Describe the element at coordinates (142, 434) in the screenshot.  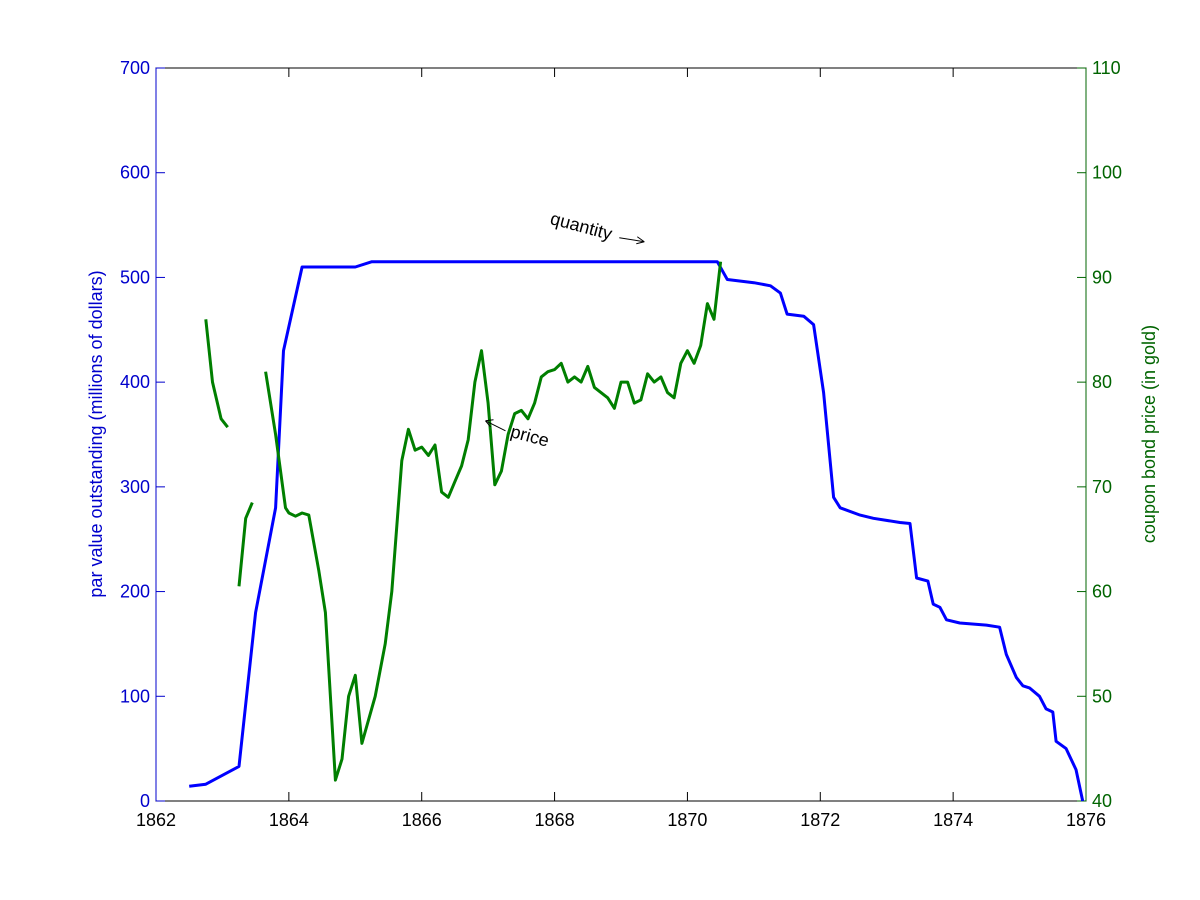
I see `left-y-axis: 0 100 200 300 400 500 600 700` at that location.